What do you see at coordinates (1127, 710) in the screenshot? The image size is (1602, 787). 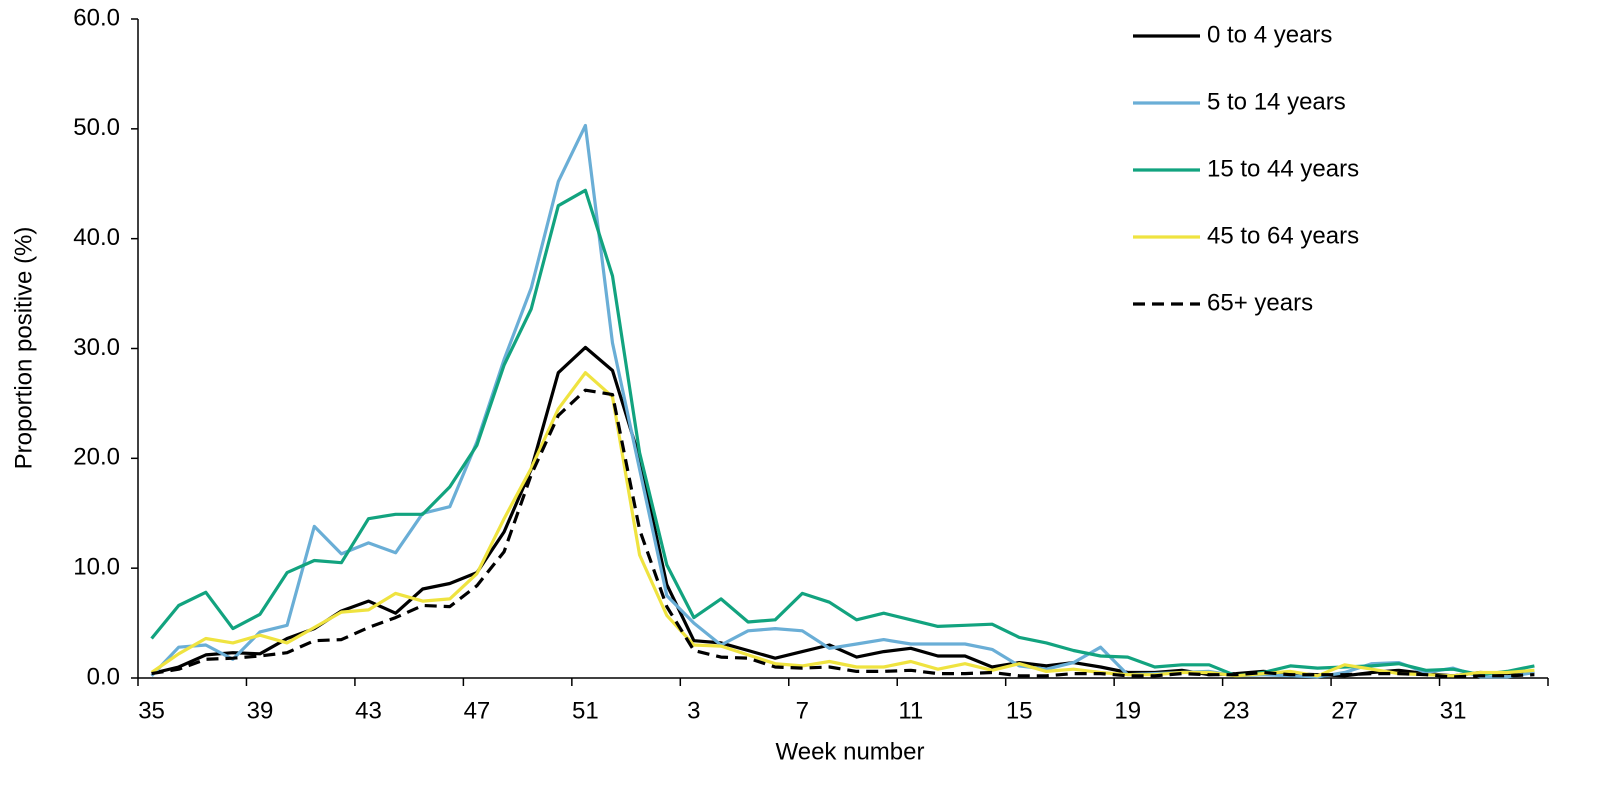 I see `x-tick-label: 19` at bounding box center [1127, 710].